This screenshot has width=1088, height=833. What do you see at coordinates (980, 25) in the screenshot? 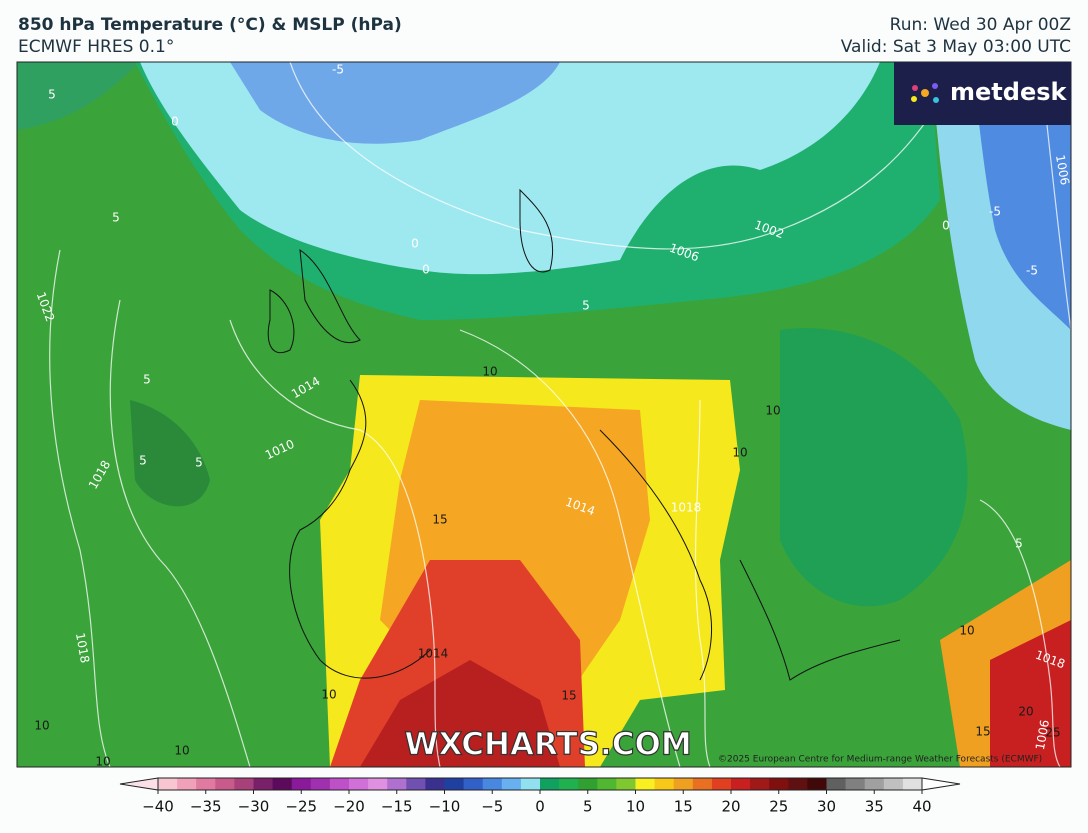
I see `run-time: Run: Wed 30 Apr 00Z` at bounding box center [980, 25].